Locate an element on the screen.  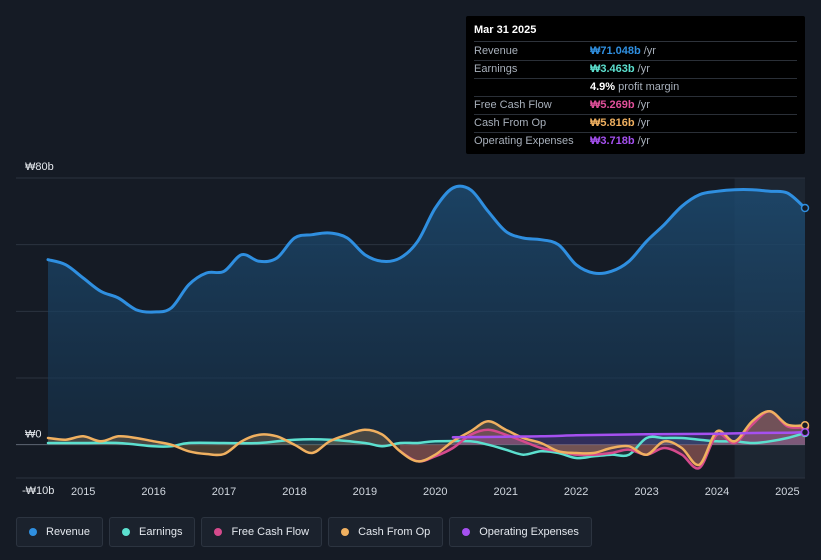
legend-label: Operating Expenses is located at coordinates (529, 532).